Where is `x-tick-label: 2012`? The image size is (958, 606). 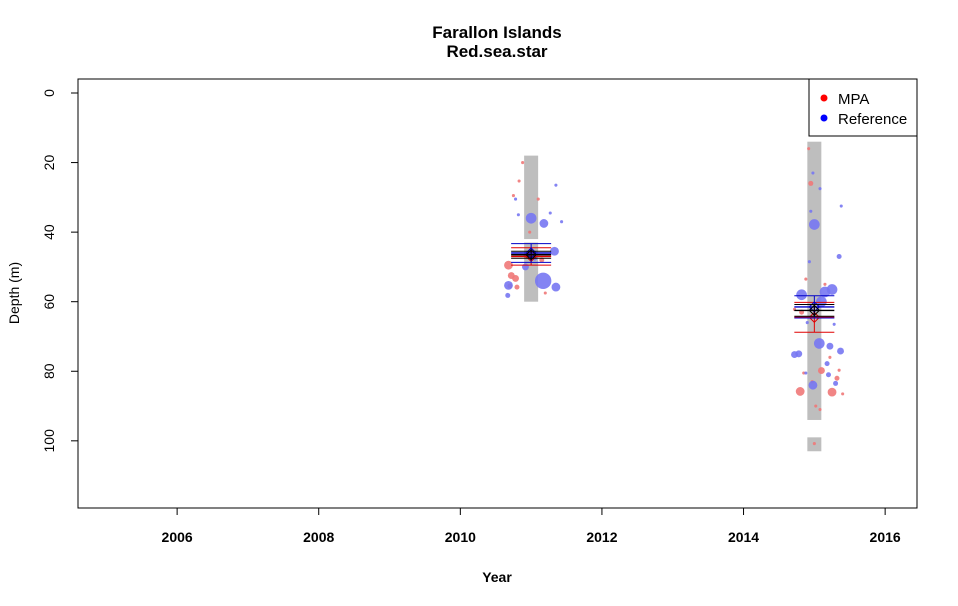 x-tick-label: 2012 is located at coordinates (601, 537).